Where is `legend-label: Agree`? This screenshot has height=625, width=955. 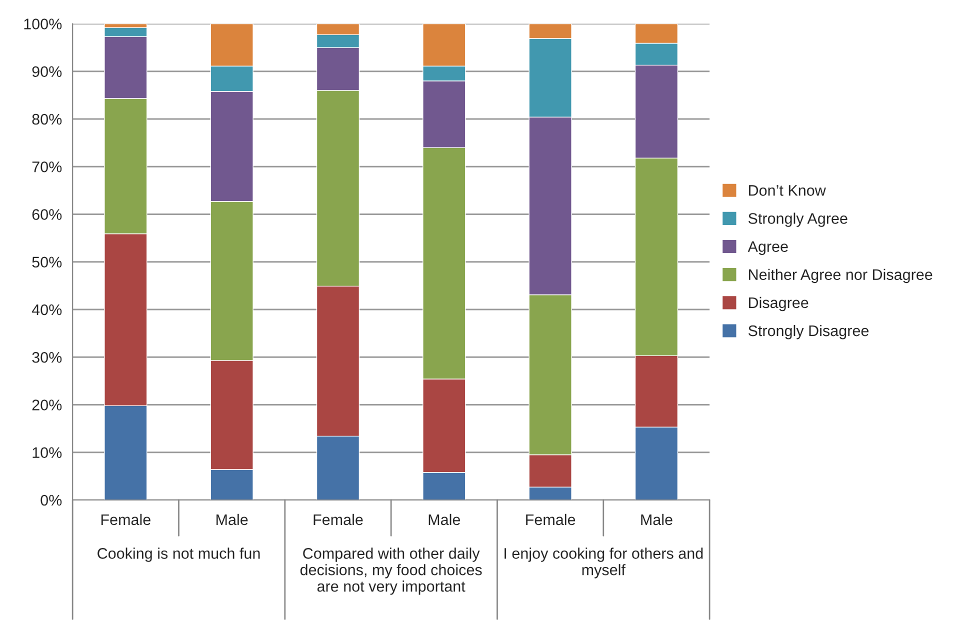 legend-label: Agree is located at coordinates (768, 248).